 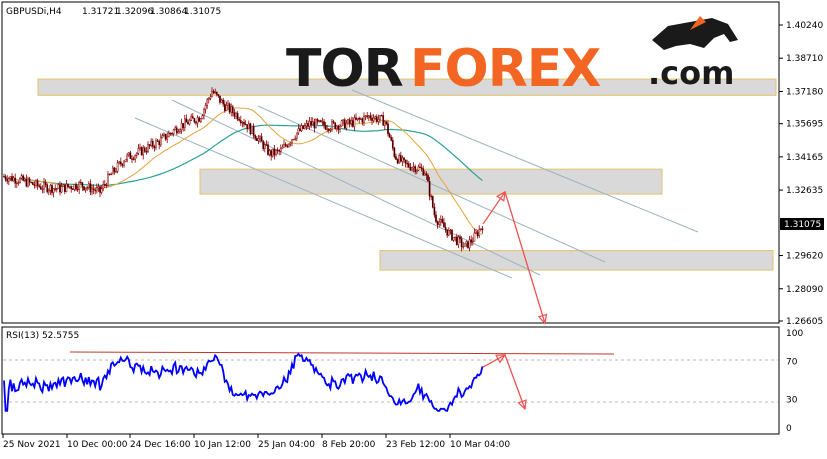 What do you see at coordinates (97, 445) in the screenshot?
I see `time-tick-label: 10 Dec 00:00` at bounding box center [97, 445].